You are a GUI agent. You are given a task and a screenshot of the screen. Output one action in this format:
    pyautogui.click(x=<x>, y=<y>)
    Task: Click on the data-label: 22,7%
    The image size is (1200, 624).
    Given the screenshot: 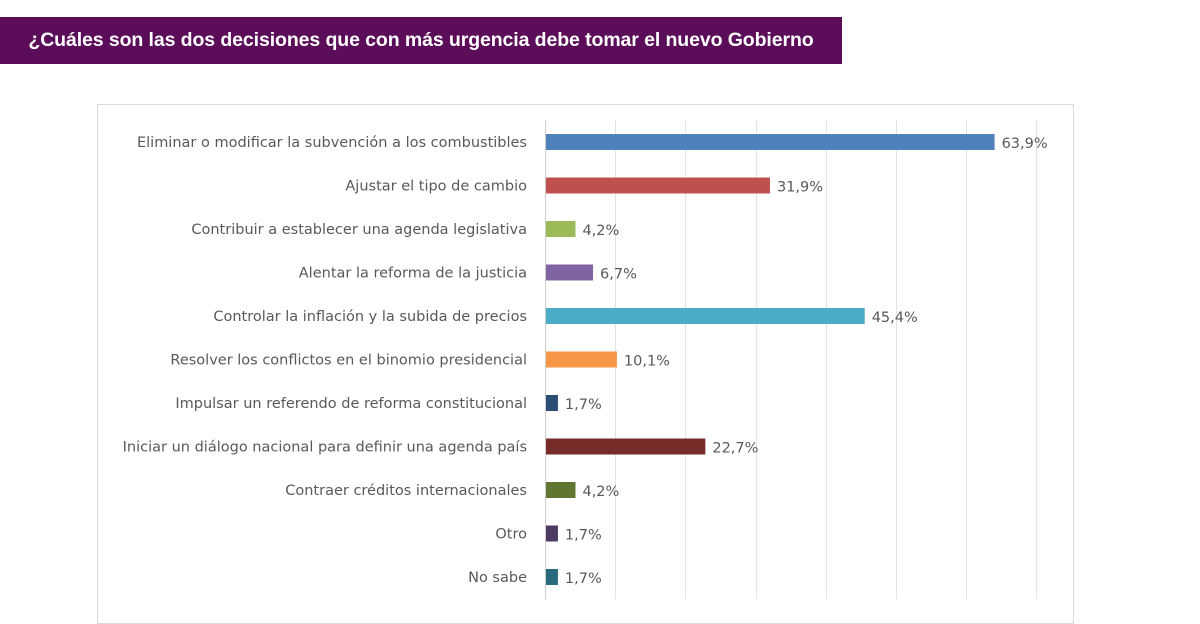 What is the action you would take?
    pyautogui.click(x=735, y=449)
    